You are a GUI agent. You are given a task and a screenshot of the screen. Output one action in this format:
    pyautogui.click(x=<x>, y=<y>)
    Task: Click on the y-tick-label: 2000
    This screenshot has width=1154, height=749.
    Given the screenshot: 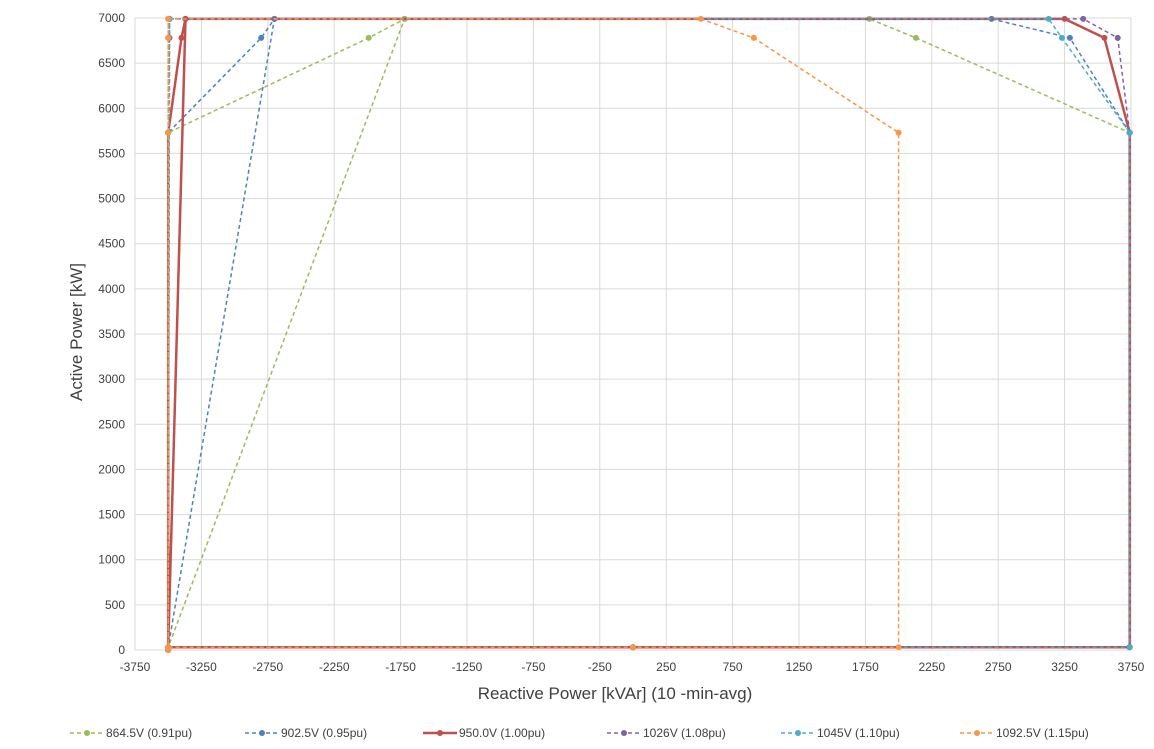 What is the action you would take?
    pyautogui.click(x=111, y=469)
    